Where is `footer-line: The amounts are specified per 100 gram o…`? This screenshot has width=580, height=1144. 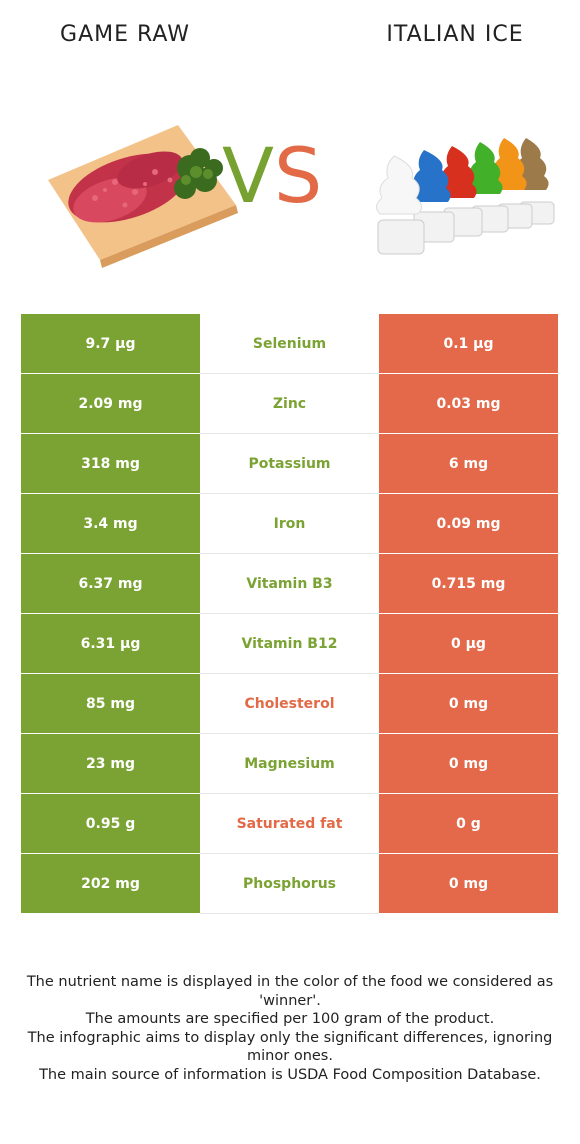
footer-line: The amounts are specified per 100 gram o… is located at coordinates (290, 1019).